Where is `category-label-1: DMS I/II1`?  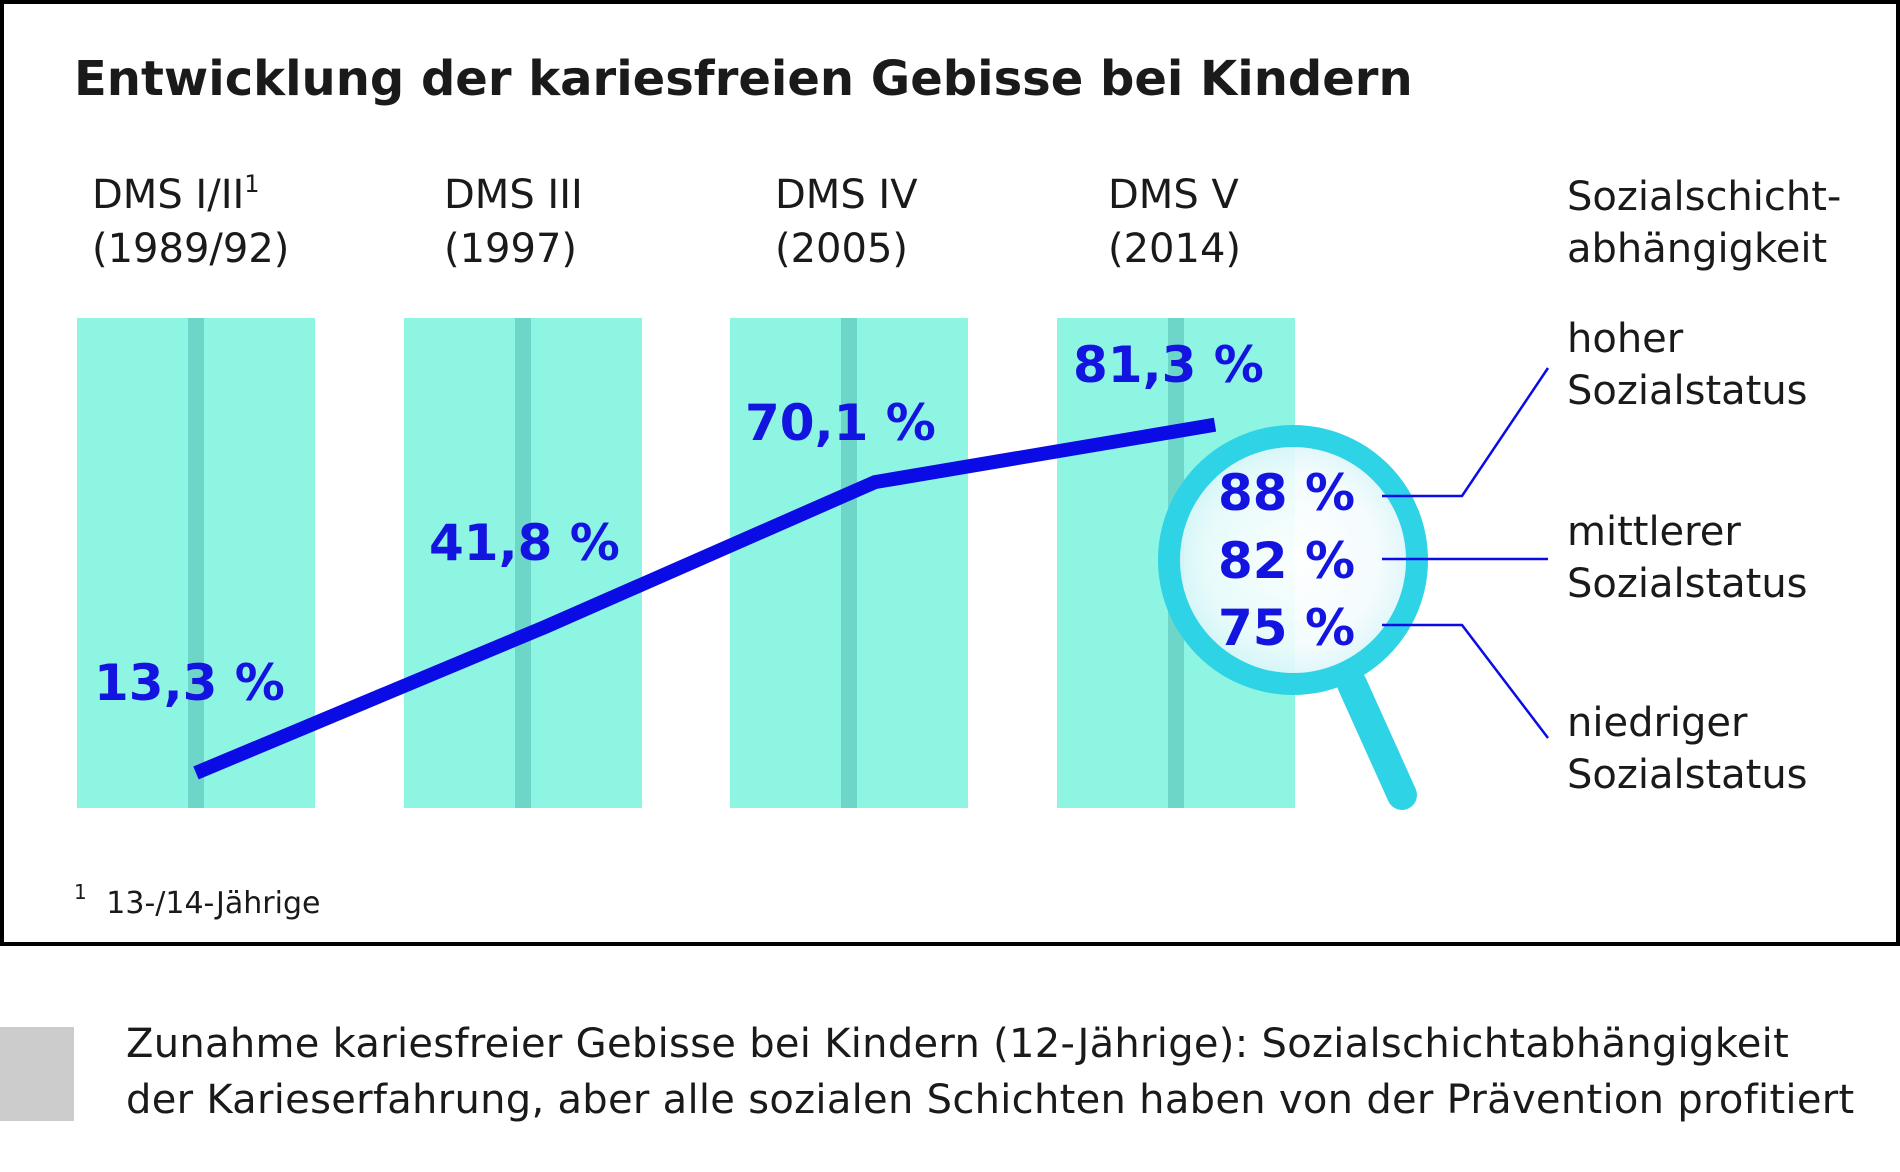
category-label-1: DMS I/II1 is located at coordinates (176, 194).